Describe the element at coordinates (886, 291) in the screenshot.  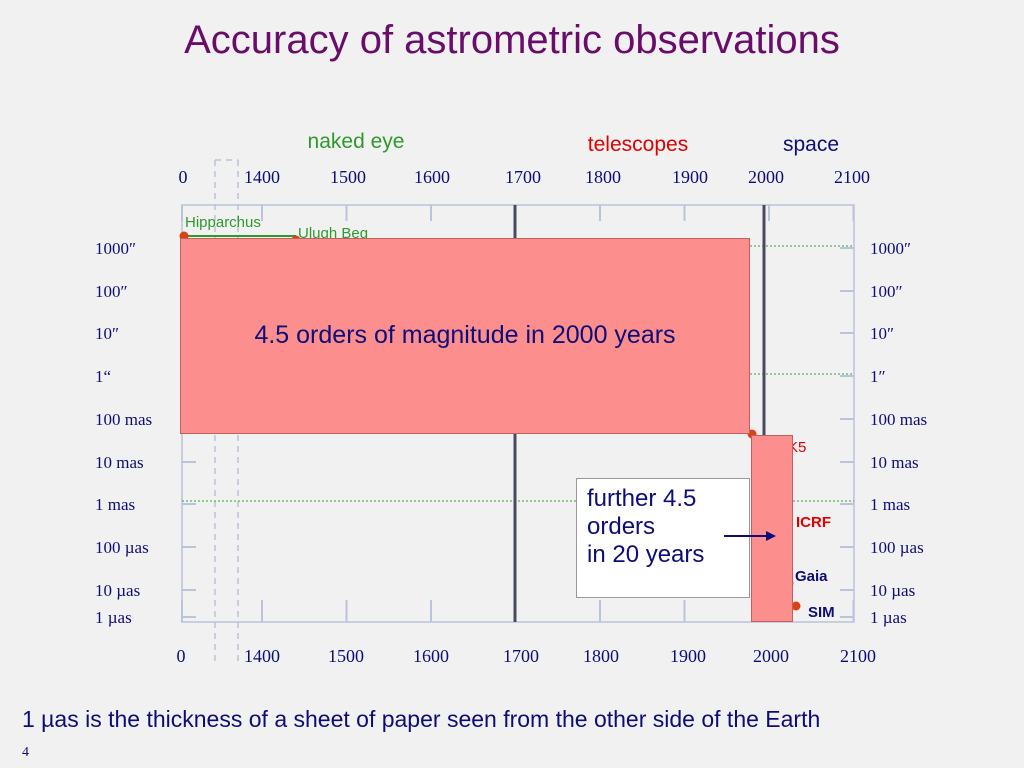
I see `y-tick-label-right: 100″` at that location.